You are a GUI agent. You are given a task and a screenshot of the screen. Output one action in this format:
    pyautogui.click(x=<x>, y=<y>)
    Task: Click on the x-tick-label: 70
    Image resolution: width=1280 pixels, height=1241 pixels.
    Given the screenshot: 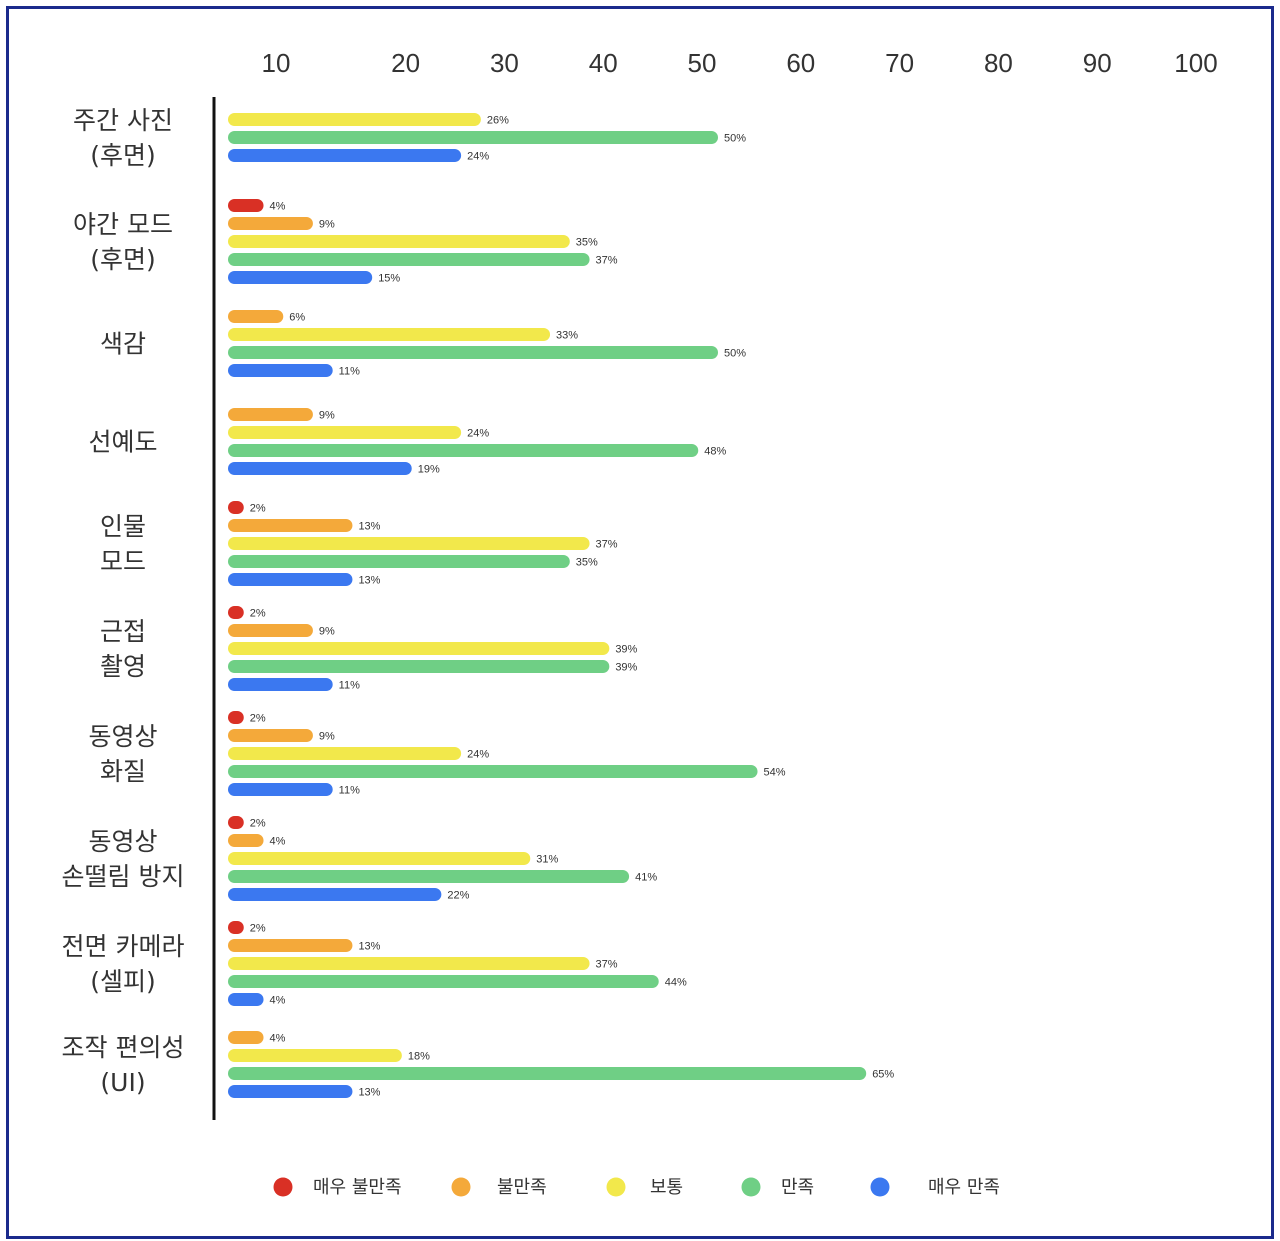 What is the action you would take?
    pyautogui.click(x=899, y=63)
    